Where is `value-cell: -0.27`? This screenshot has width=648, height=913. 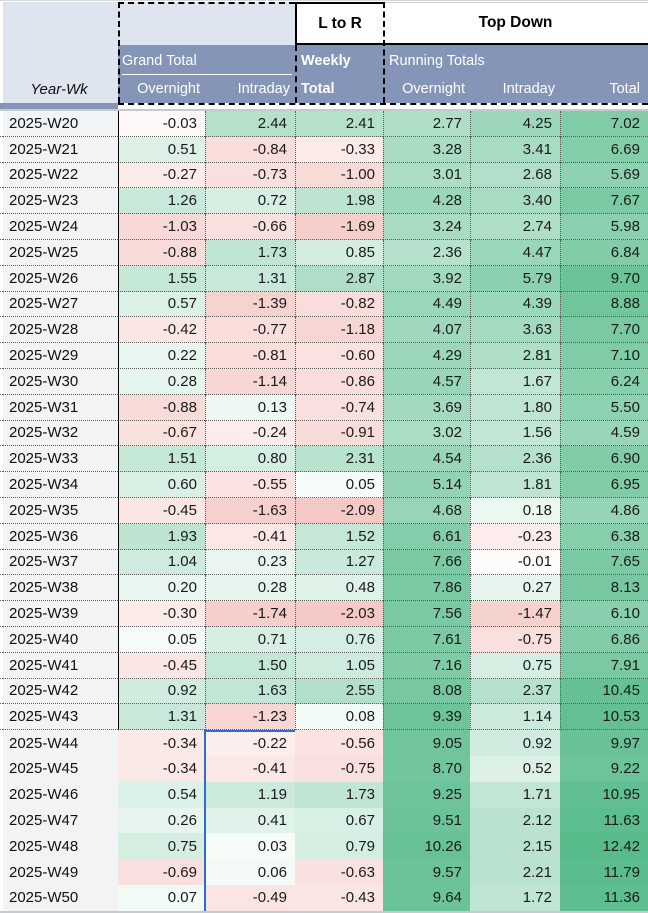 value-cell: -0.27 is located at coordinates (161, 175).